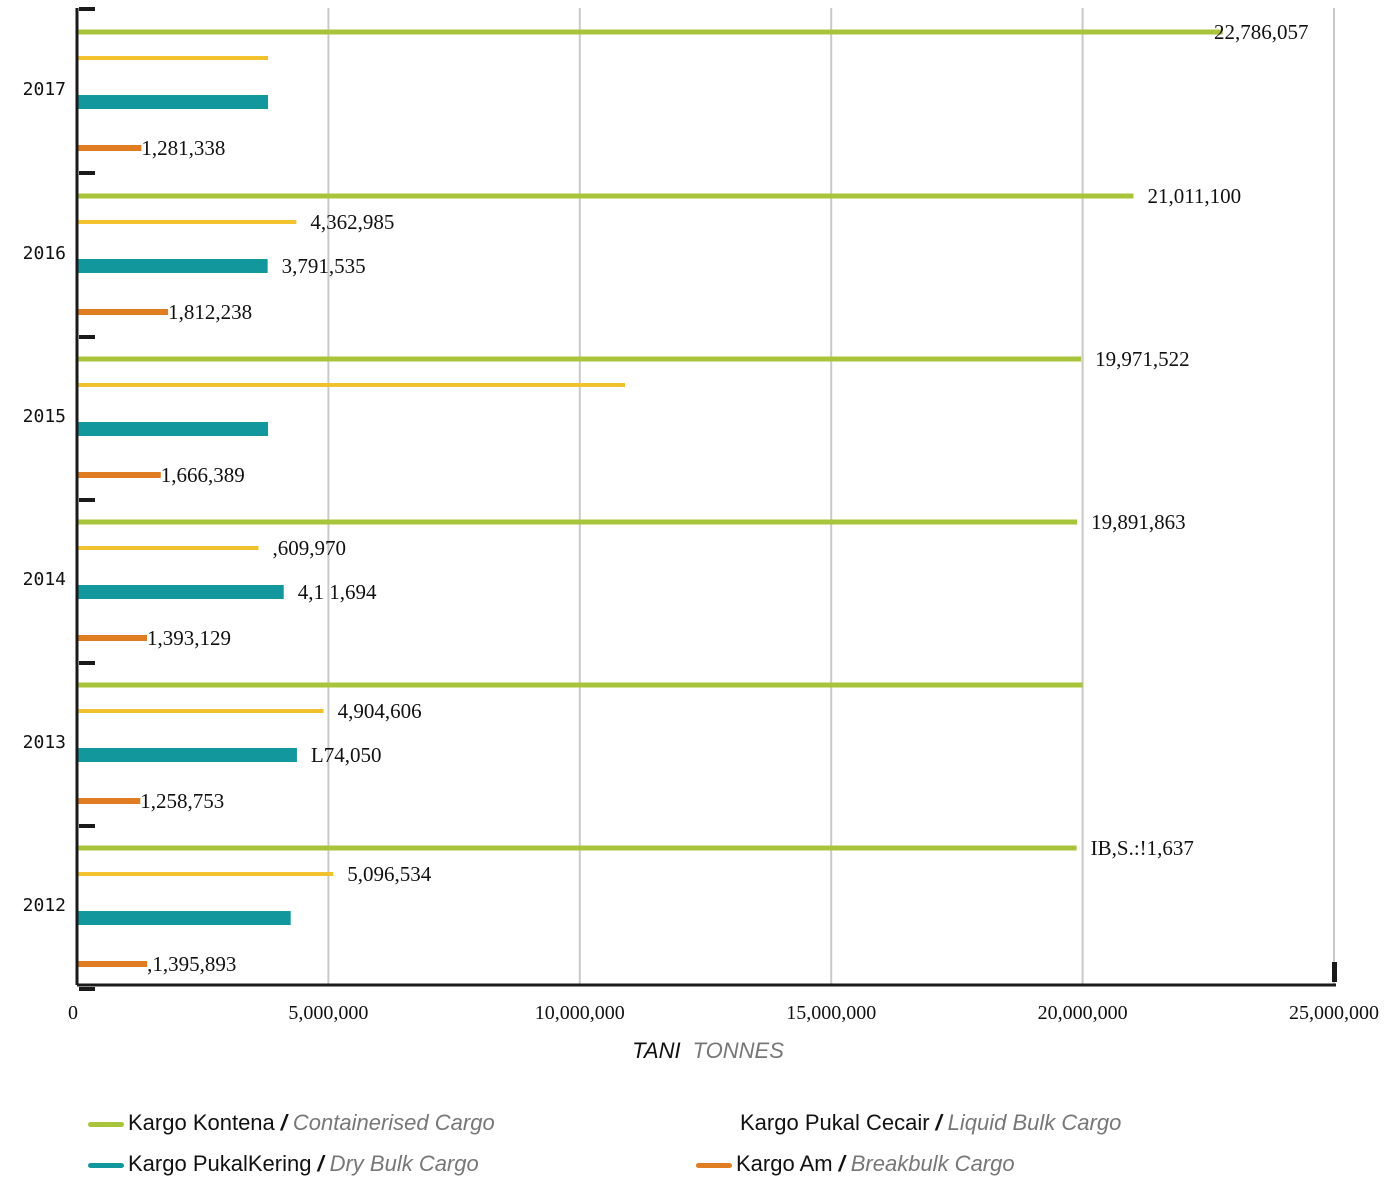 The height and width of the screenshot is (1182, 1391). Describe the element at coordinates (59, 535) in the screenshot. I see `category-labels: 2017 2016 2015 2014 2013 2012` at that location.